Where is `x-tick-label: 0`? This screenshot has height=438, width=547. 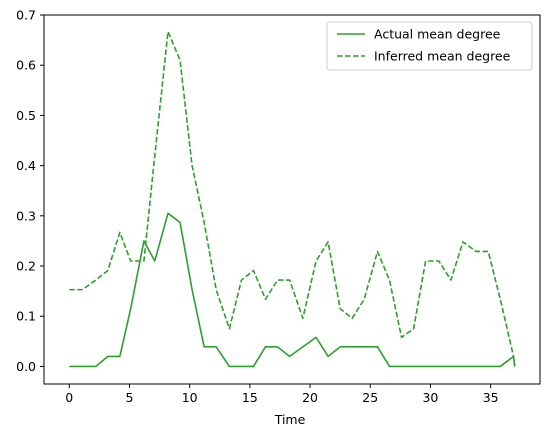
x-tick-label: 0 is located at coordinates (69, 397).